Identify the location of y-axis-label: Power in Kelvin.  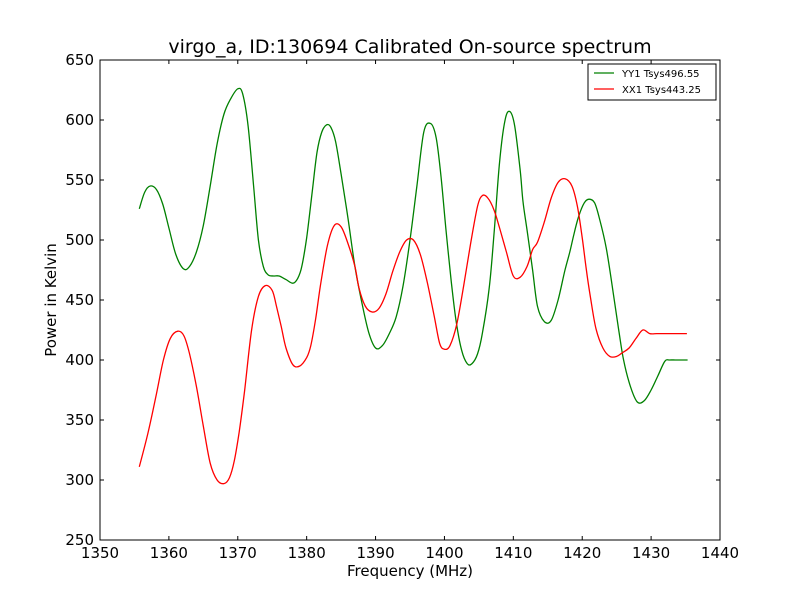
(51, 300).